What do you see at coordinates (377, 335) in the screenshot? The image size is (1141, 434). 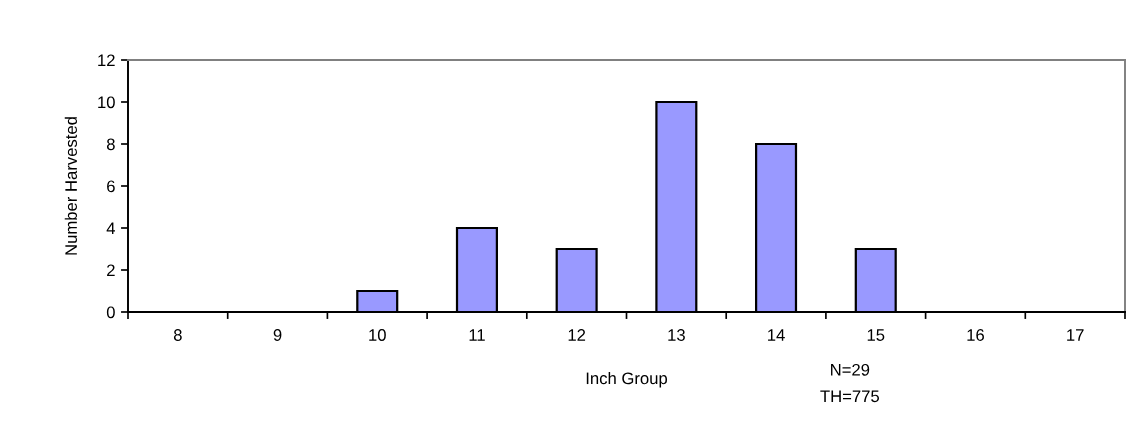 I see `x-tick-label: 10` at bounding box center [377, 335].